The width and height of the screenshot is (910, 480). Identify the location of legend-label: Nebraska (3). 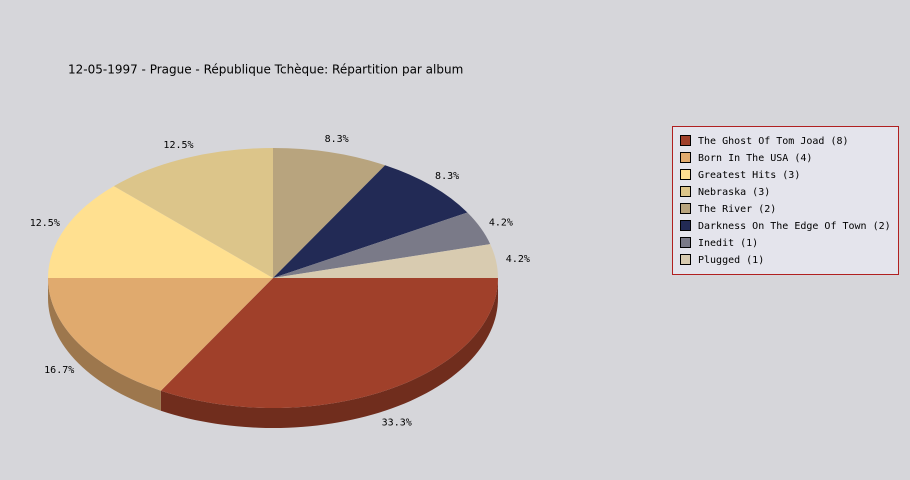
(734, 192).